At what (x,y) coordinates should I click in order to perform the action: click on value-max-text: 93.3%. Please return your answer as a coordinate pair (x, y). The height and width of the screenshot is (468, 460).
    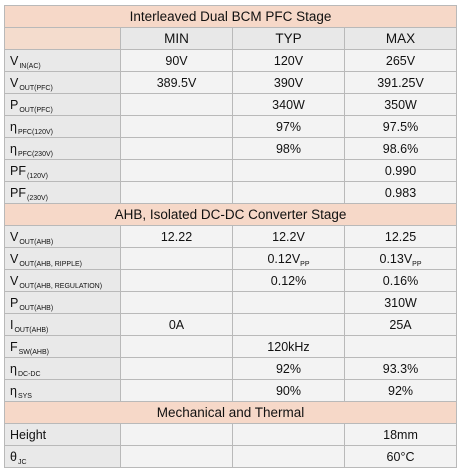
    Looking at the image, I should click on (400, 368).